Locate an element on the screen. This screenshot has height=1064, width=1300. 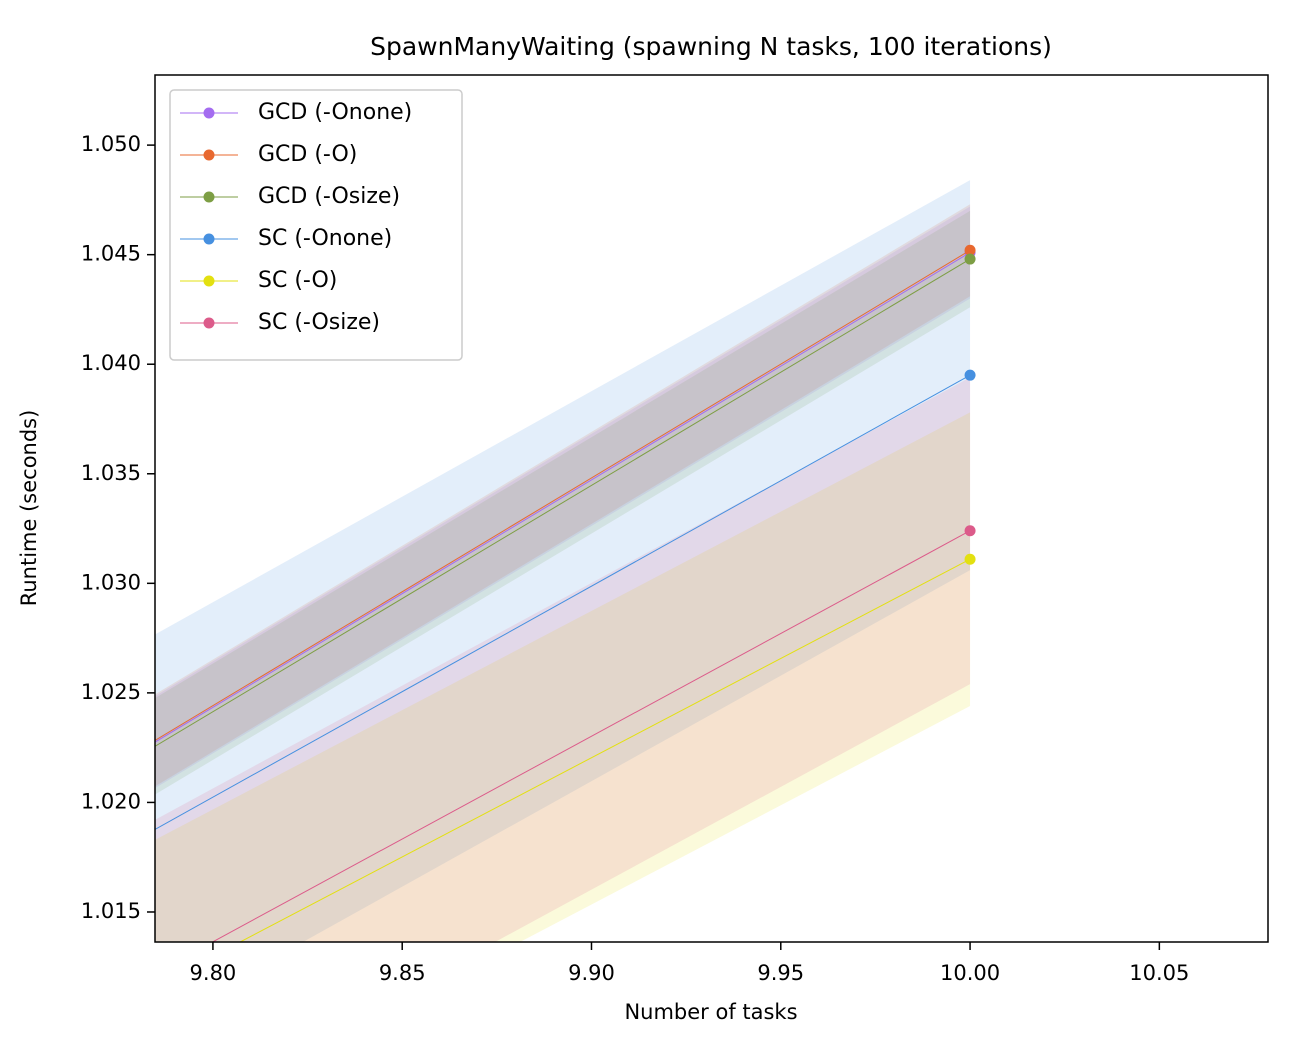
legend-box is located at coordinates (316, 225).